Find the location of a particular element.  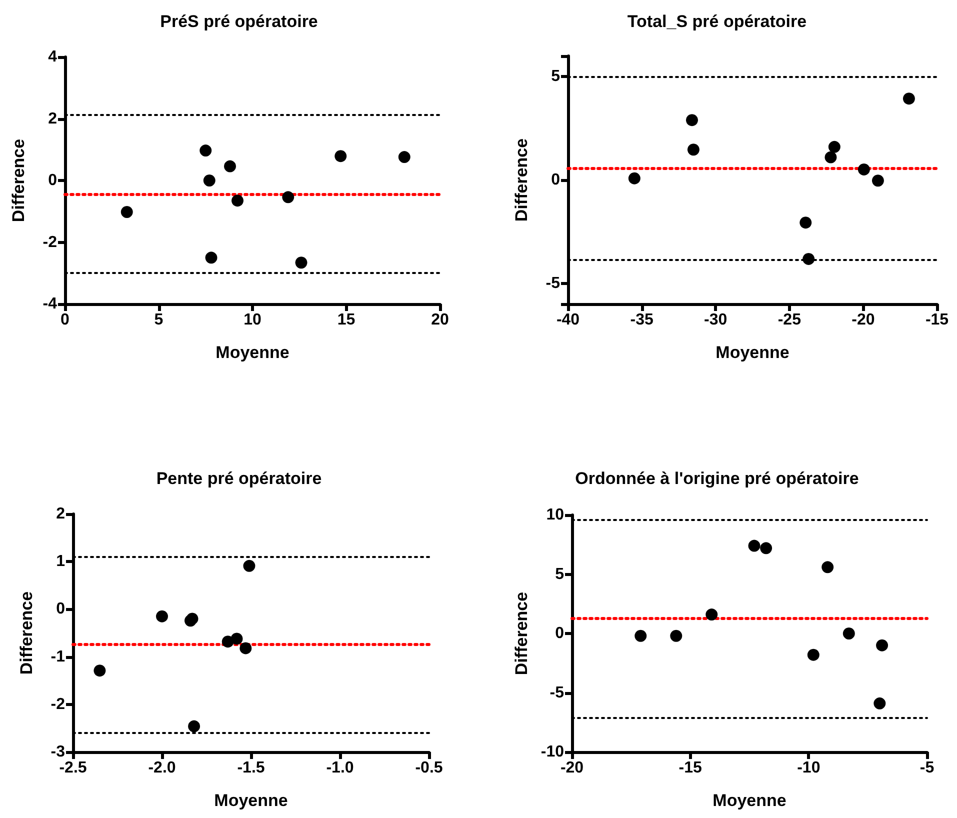

x-tick-label: -35 is located at coordinates (642, 320).